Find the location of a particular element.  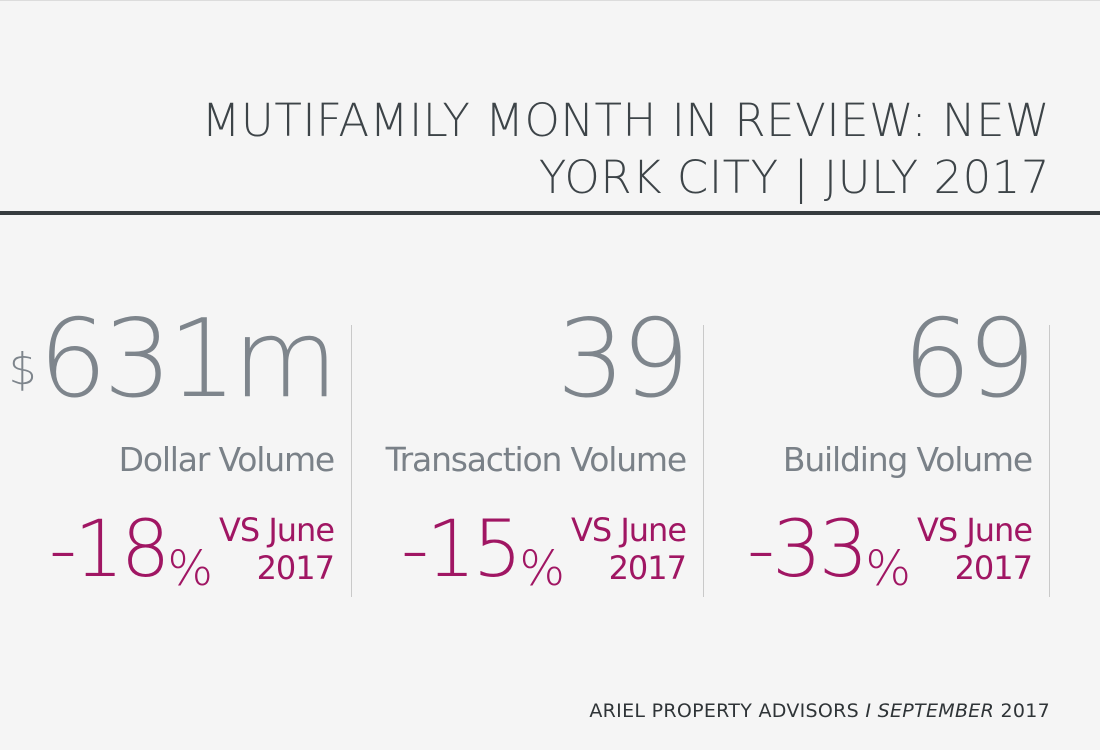

footer-credit: ARIEL PROPERTY ADVISORS I SEPTEMBER 2017 is located at coordinates (819, 711).